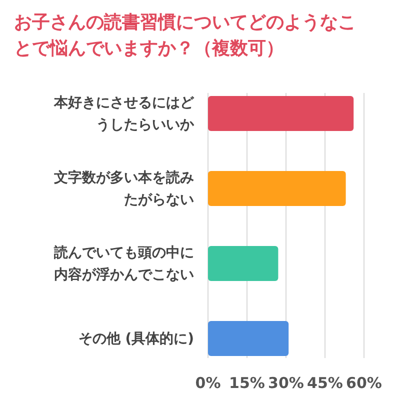  I want to click on x-tick-label: 30%, so click(286, 383).